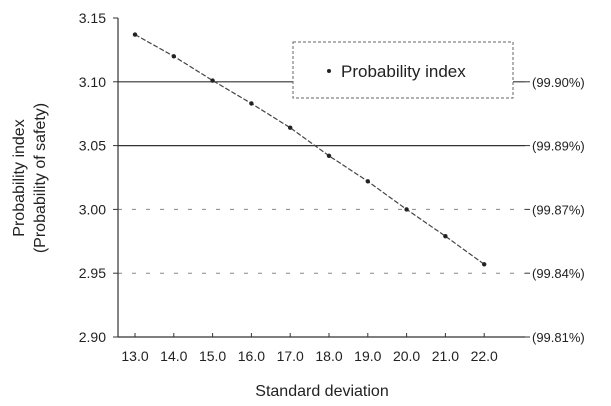  I want to click on y-axis-ticks: 2.90 2.95 3.00 3.05 3.10 3.15, so click(98, 177).